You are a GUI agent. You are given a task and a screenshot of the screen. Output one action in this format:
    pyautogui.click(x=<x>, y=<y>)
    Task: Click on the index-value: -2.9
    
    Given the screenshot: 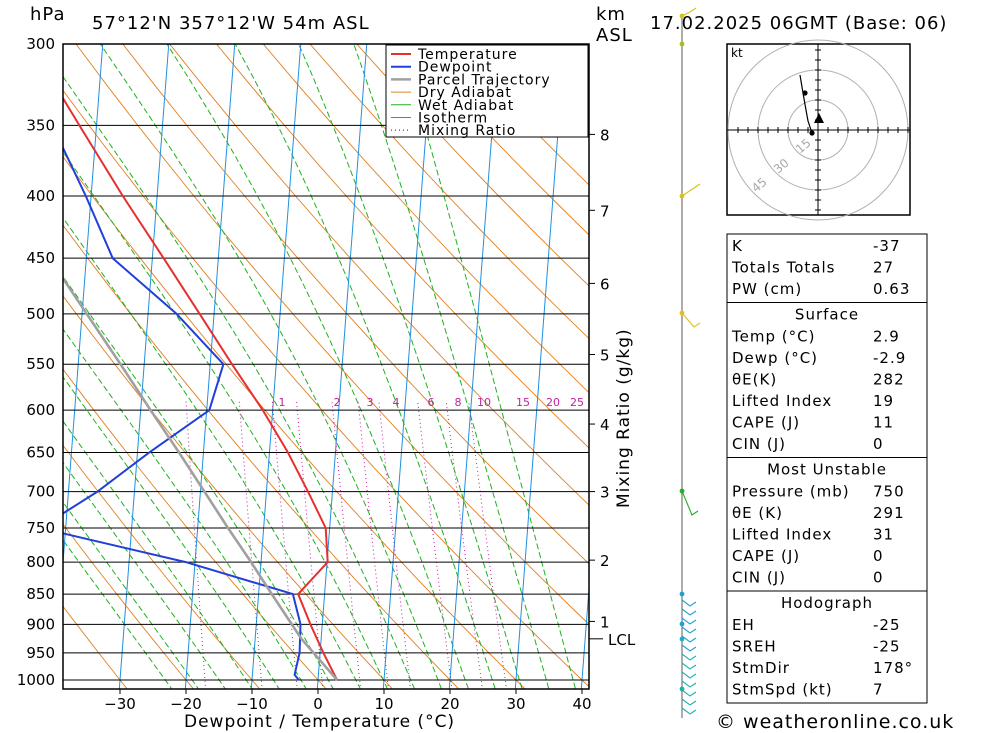 What is the action you would take?
    pyautogui.click(x=889, y=358)
    